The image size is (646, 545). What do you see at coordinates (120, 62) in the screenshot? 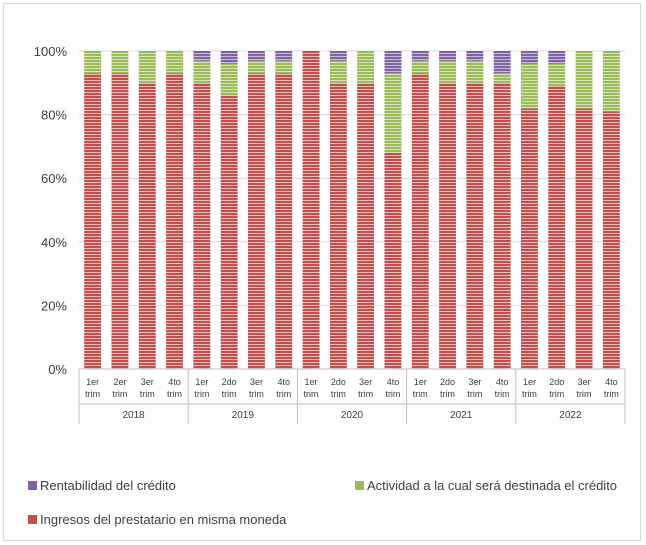
I see `bar-segment-s1-c1` at bounding box center [120, 62].